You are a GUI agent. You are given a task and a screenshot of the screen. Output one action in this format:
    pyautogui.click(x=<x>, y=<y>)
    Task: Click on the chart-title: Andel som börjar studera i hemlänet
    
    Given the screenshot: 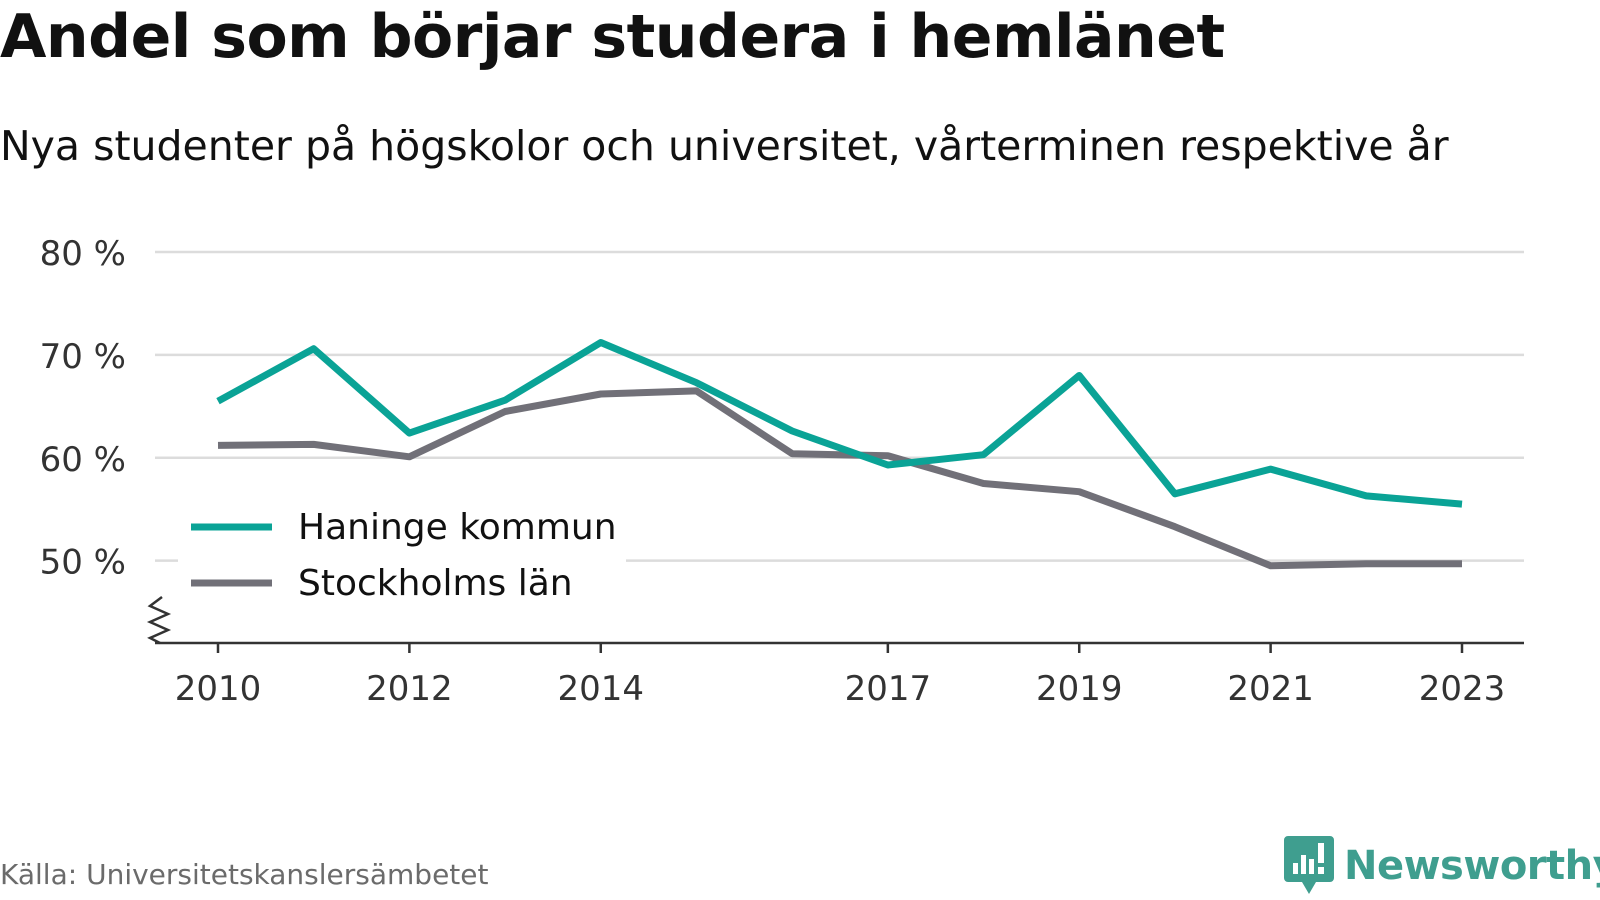 What is the action you would take?
    pyautogui.click(x=612, y=37)
    